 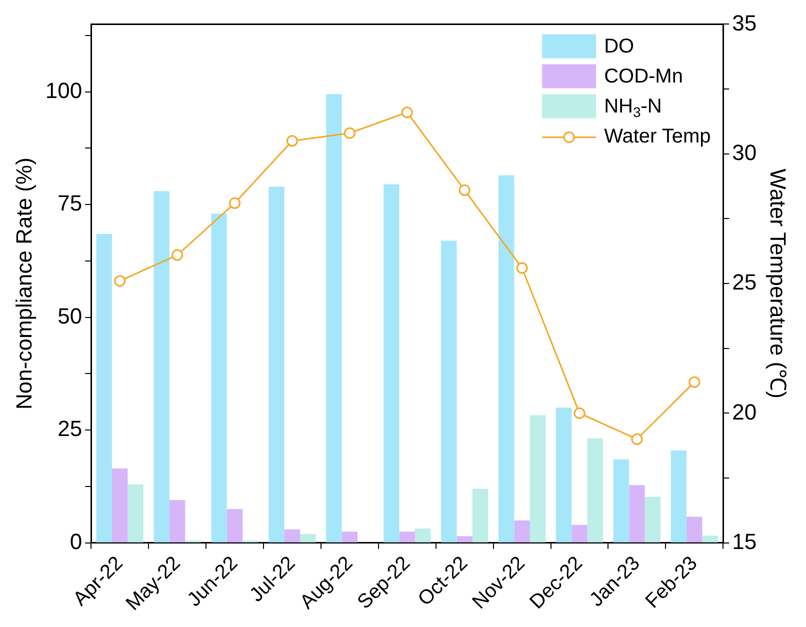 I want to click on legend-label: Water Temp, so click(x=657, y=137).